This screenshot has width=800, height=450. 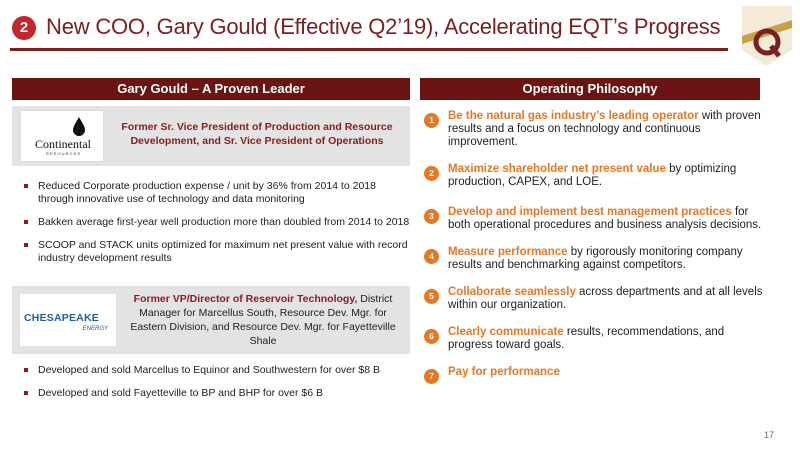 What do you see at coordinates (63, 153) in the screenshot?
I see `continental-tagline: R E S O U R C E S` at bounding box center [63, 153].